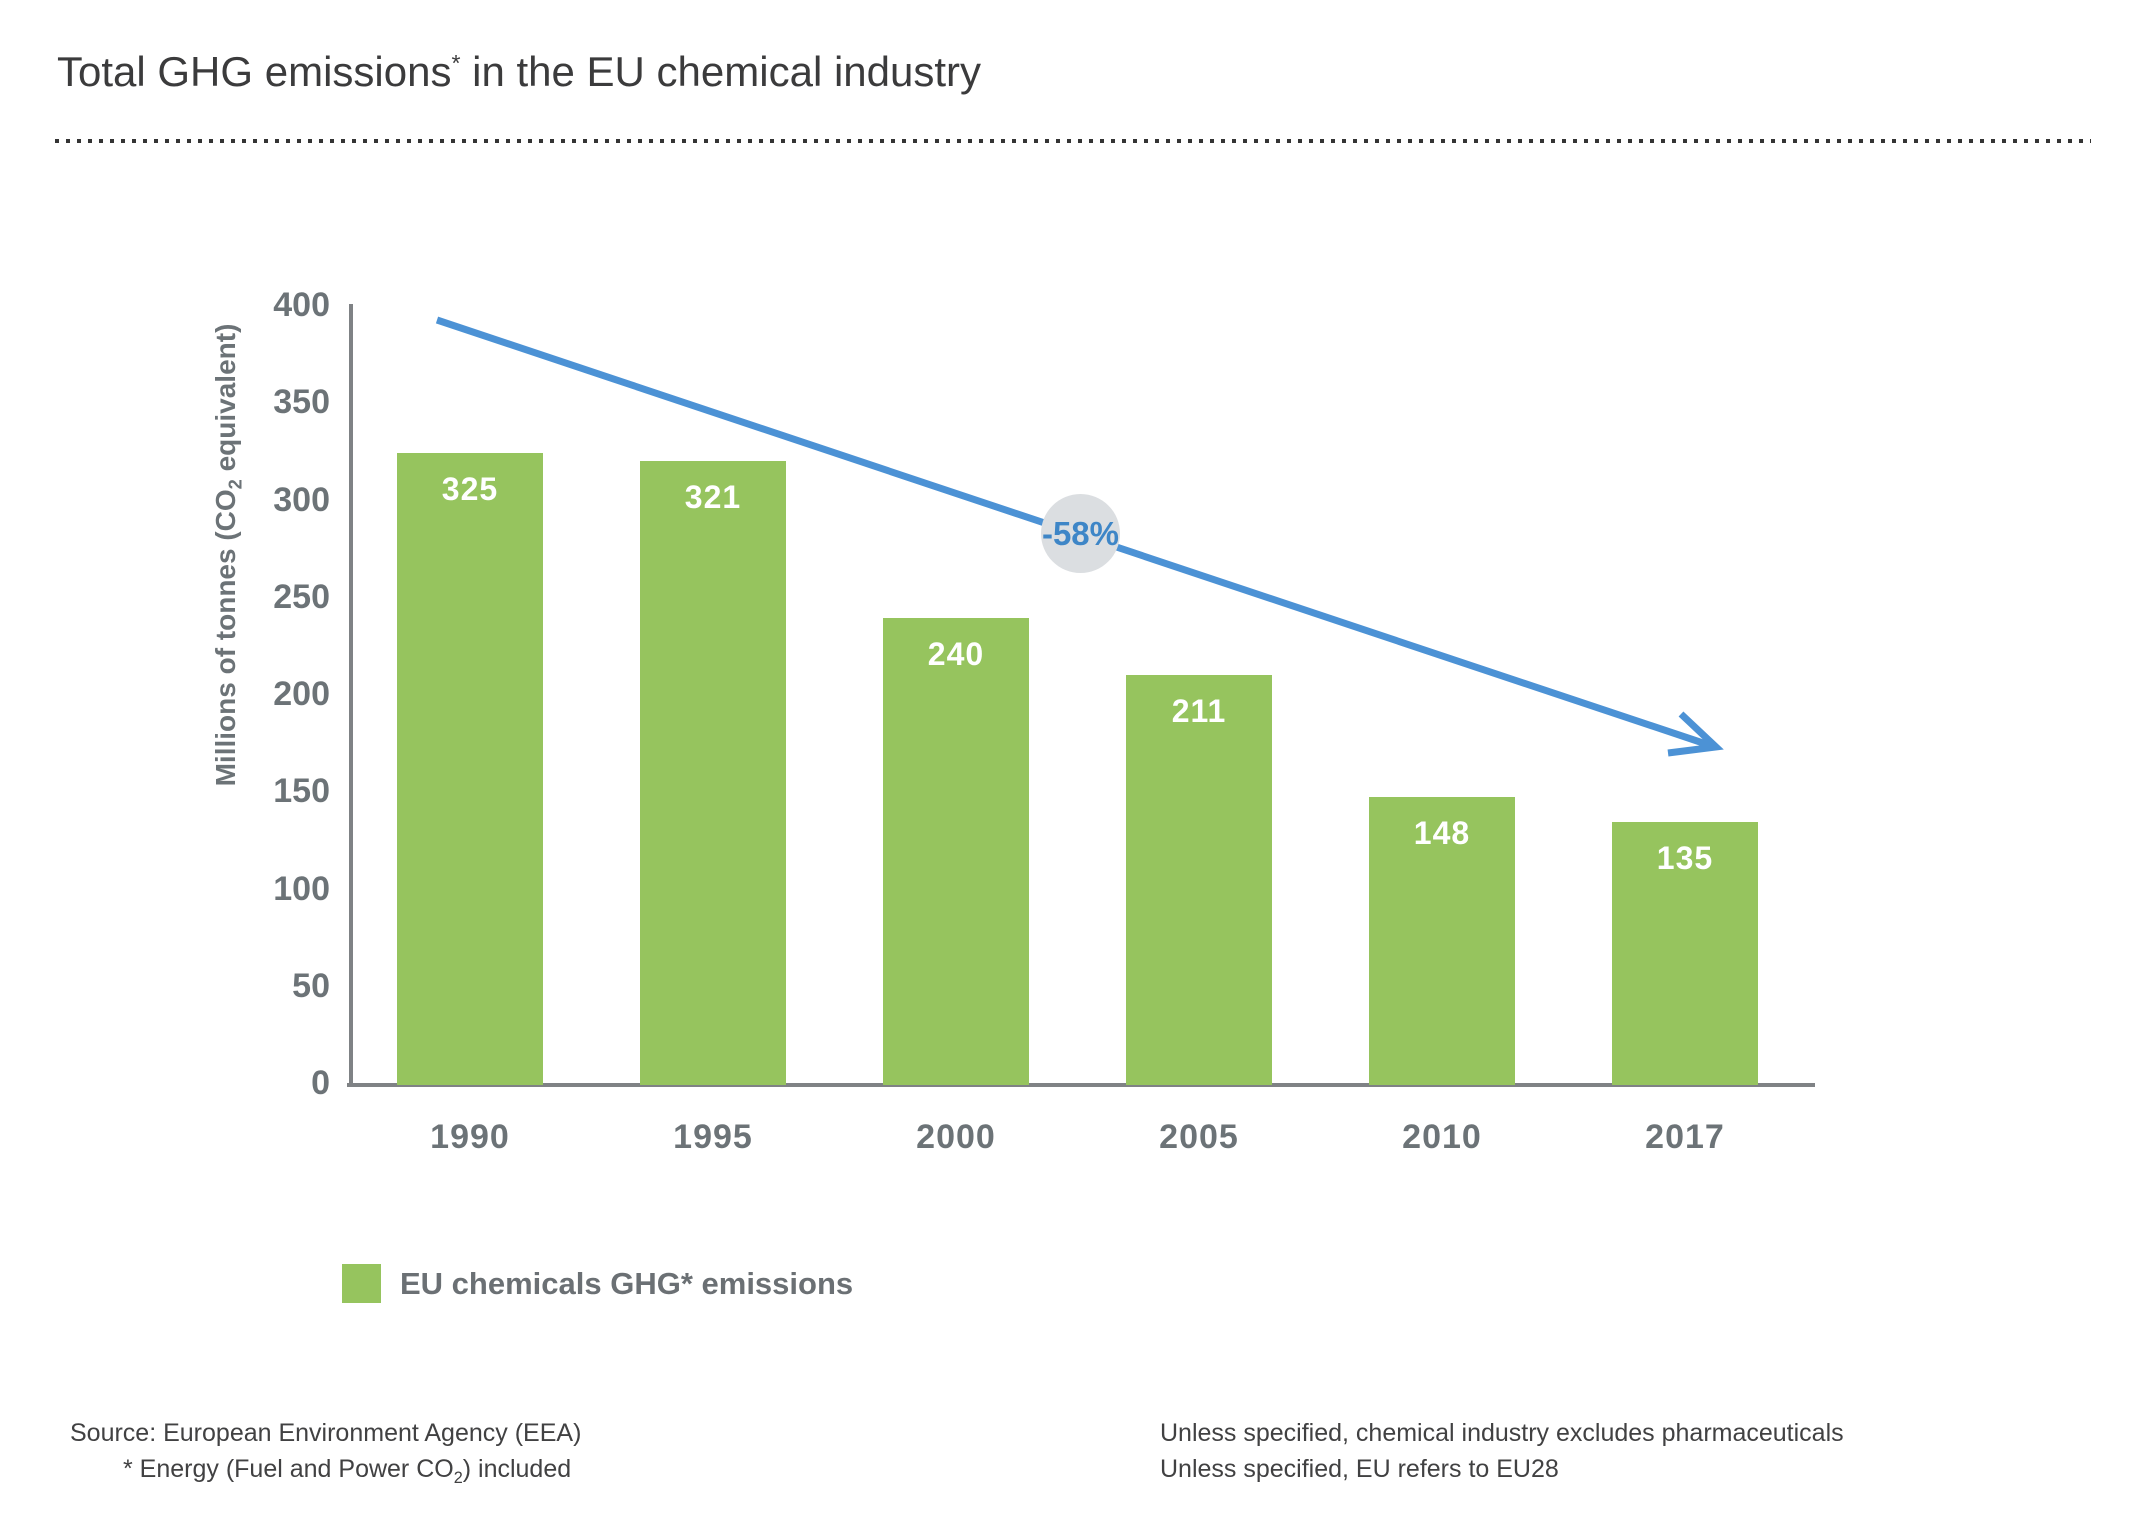 This screenshot has width=2146, height=1514. I want to click on bar-2000: 240, so click(956, 851).